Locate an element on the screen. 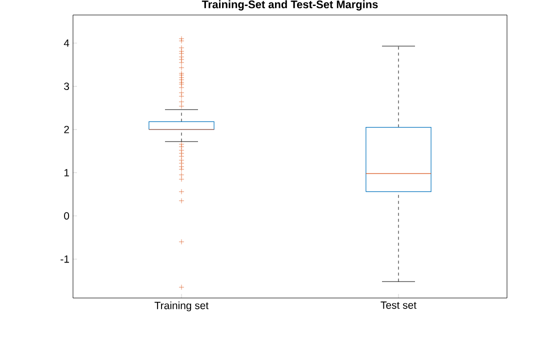 The height and width of the screenshot is (337, 560). x-tick-label: Test set is located at coordinates (398, 305).